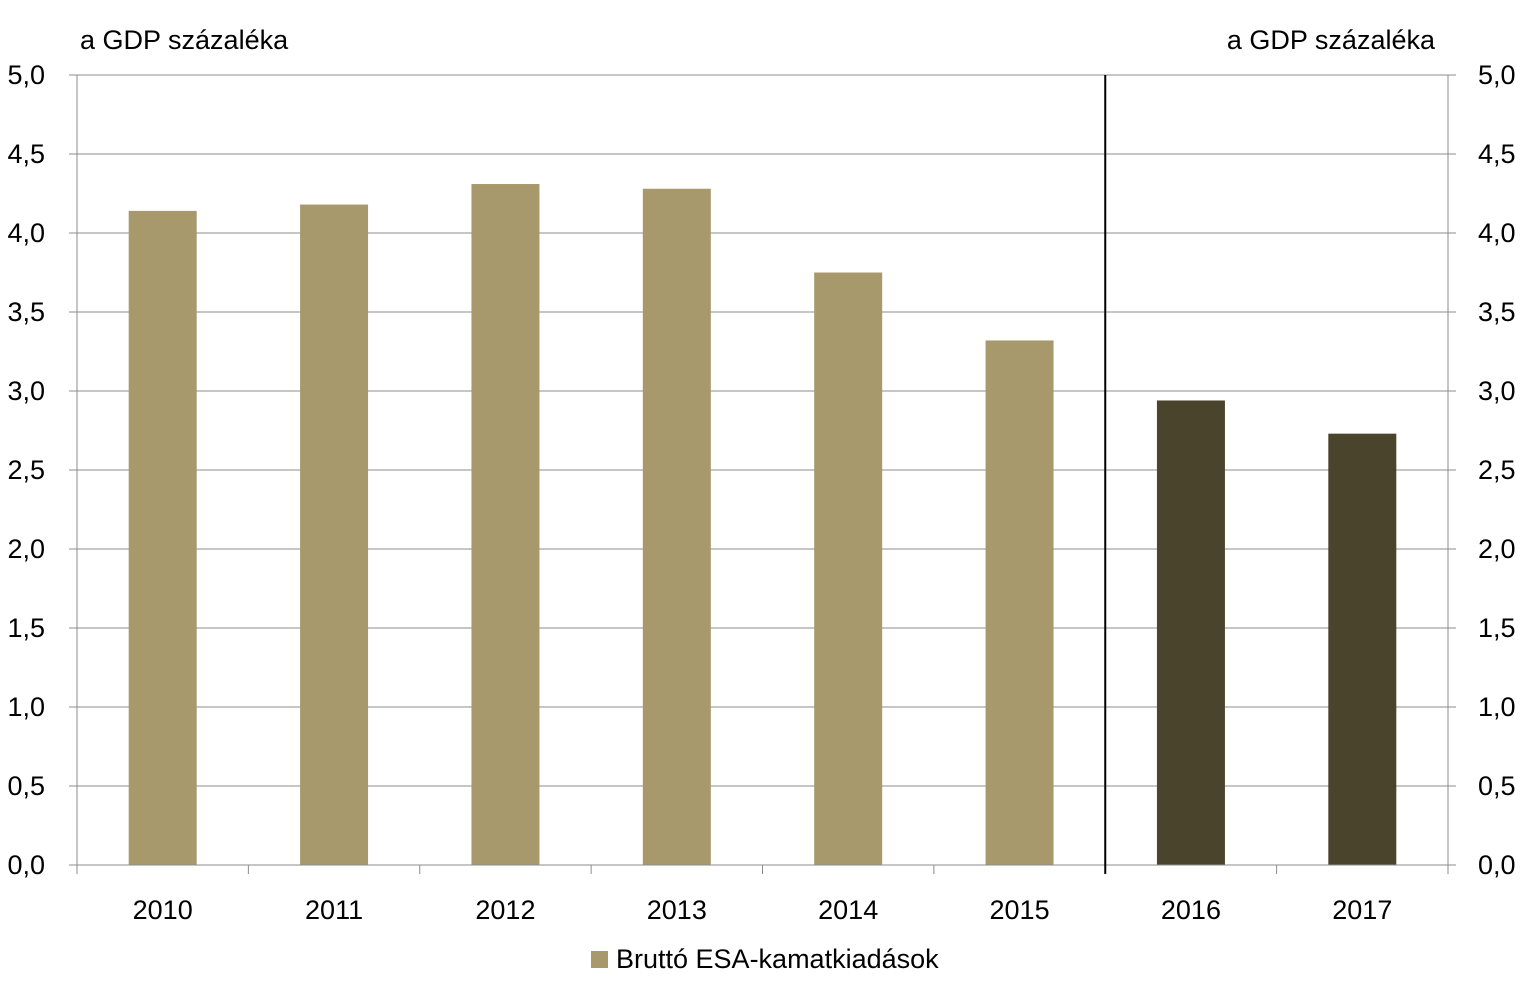 Image resolution: width=1526 pixels, height=997 pixels. I want to click on bar-2013, so click(676, 526).